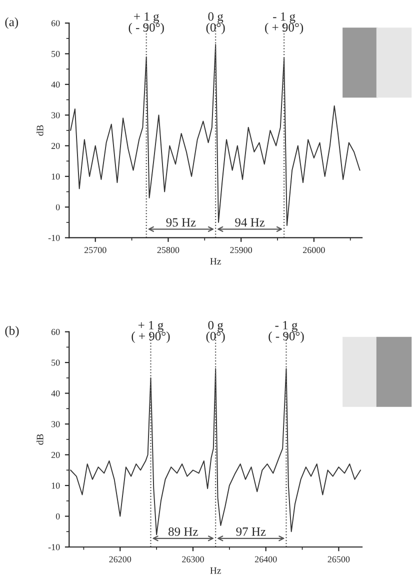 This screenshot has width=419, height=577. What do you see at coordinates (168, 250) in the screenshot?
I see `x-tick-label: 25800` at bounding box center [168, 250].